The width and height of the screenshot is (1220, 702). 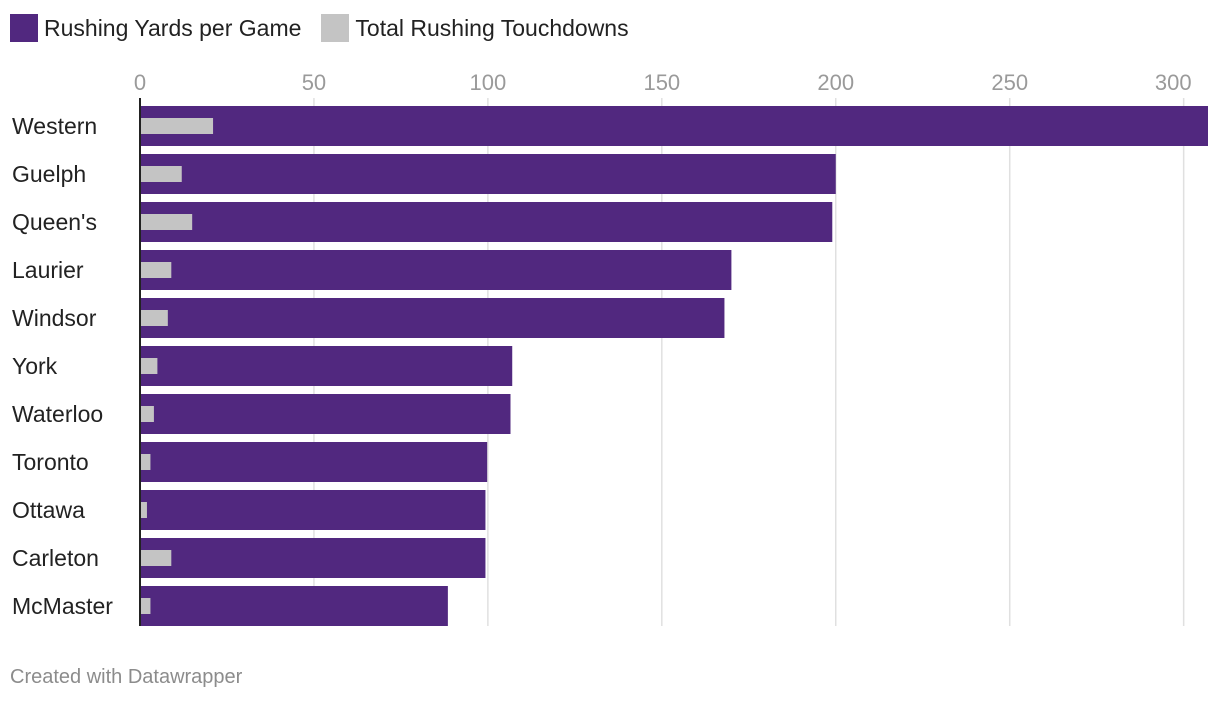 I want to click on bar-rushing-yards-carleton, so click(x=313, y=558).